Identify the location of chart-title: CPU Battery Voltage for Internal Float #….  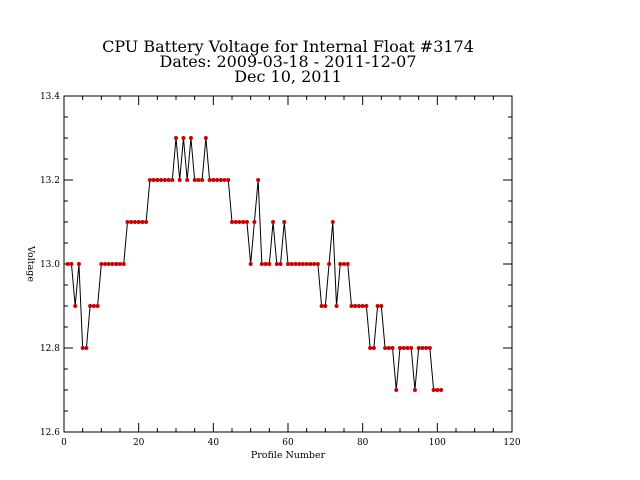
(288, 61).